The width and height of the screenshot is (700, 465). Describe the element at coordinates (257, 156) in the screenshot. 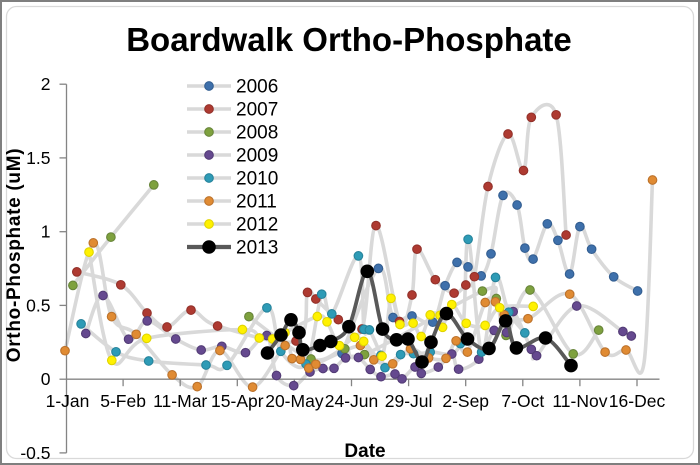

I see `svg-text: 2009` at that location.